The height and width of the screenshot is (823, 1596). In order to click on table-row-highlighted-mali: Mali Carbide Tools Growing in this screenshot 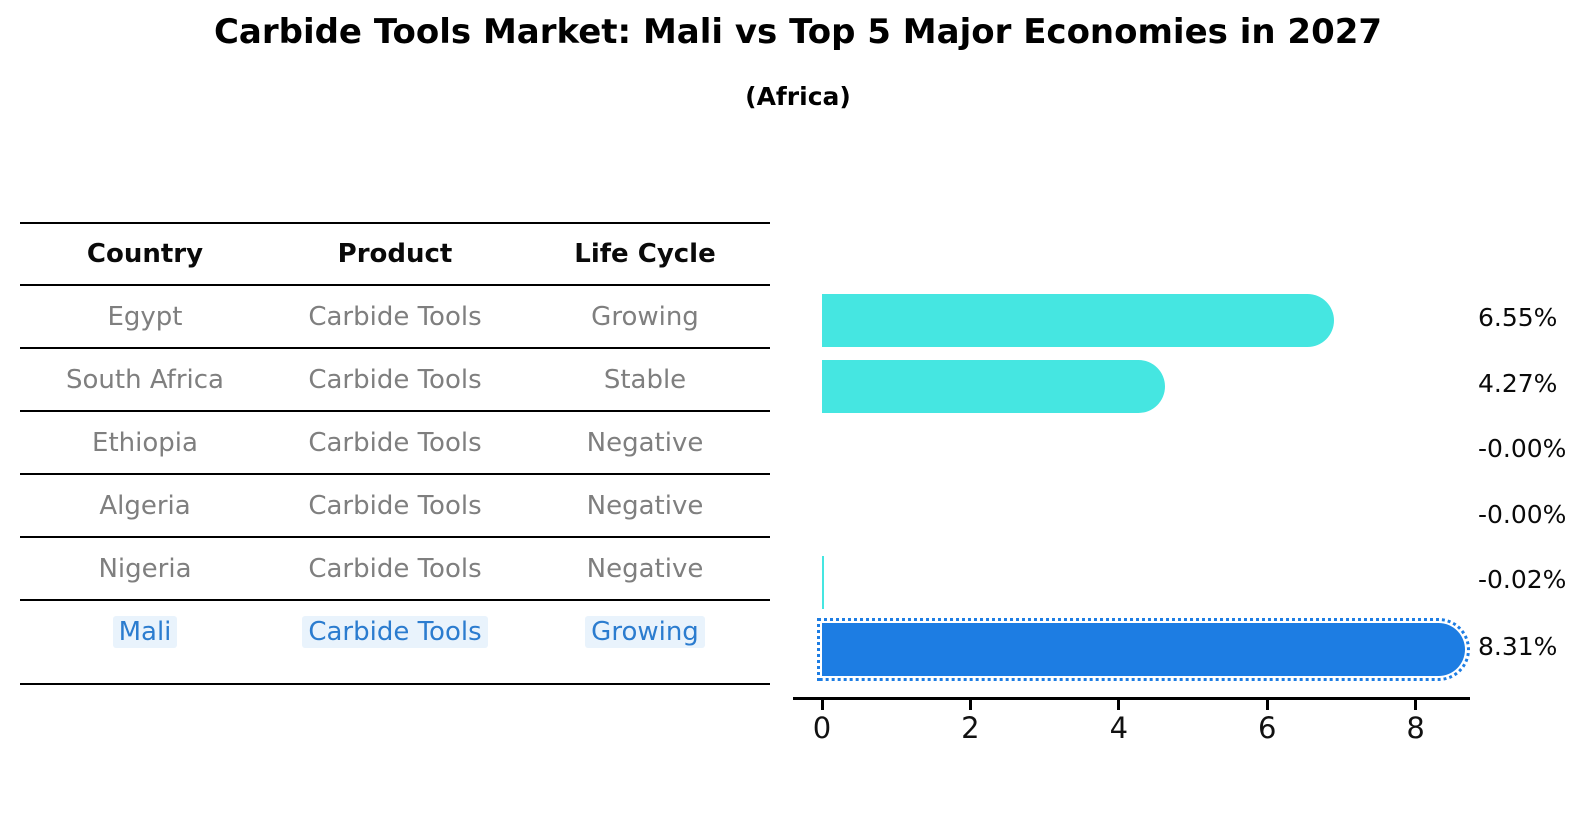, I will do `click(395, 642)`.